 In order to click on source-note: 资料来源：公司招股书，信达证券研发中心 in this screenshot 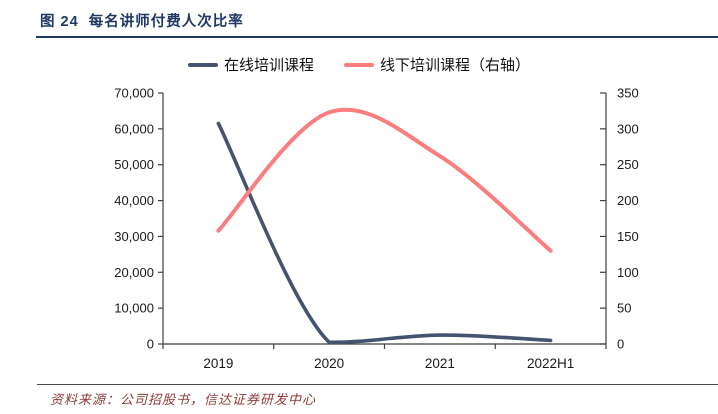, I will do `click(183, 399)`.